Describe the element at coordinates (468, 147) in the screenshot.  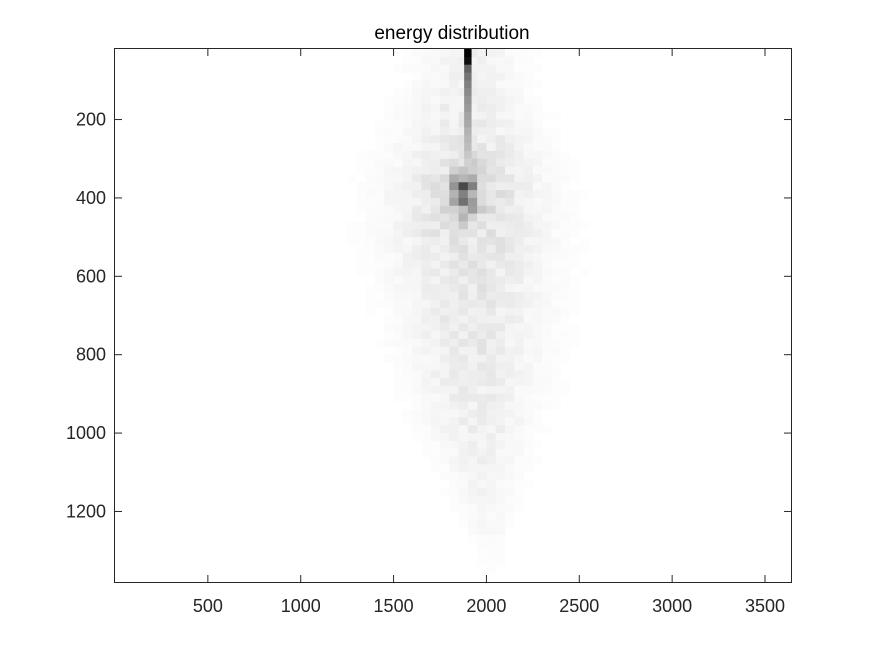
I see `spike-cell` at that location.